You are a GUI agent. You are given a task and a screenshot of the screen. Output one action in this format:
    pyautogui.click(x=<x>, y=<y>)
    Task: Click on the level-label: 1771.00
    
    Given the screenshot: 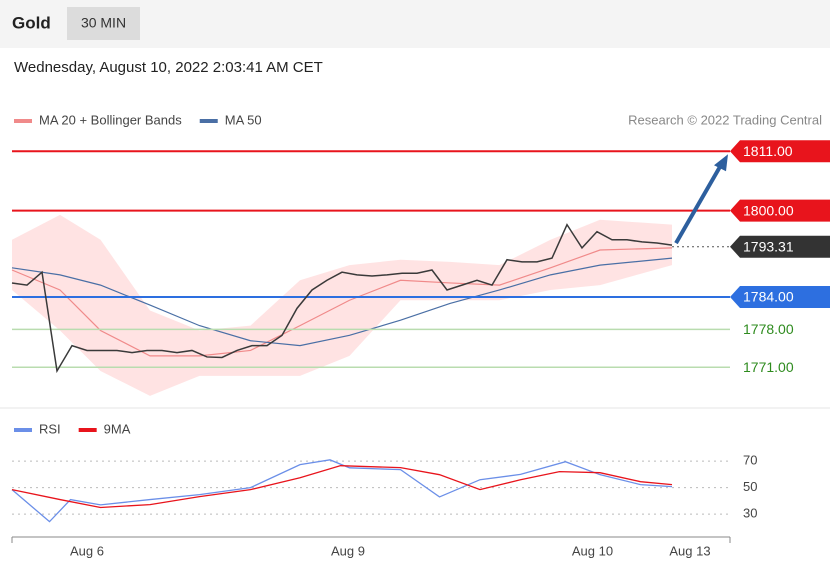 What is the action you would take?
    pyautogui.click(x=768, y=367)
    